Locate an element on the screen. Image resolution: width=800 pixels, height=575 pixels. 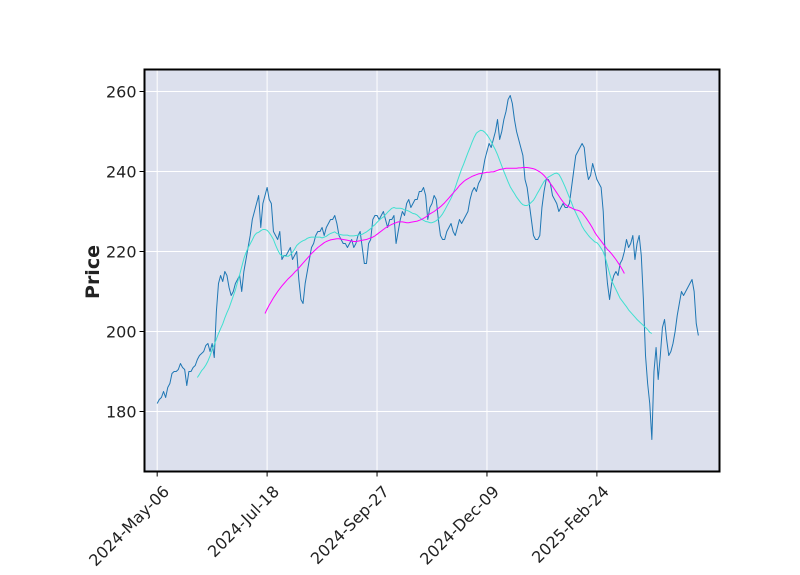
y-tick-label: 200 is located at coordinates (121, 332).